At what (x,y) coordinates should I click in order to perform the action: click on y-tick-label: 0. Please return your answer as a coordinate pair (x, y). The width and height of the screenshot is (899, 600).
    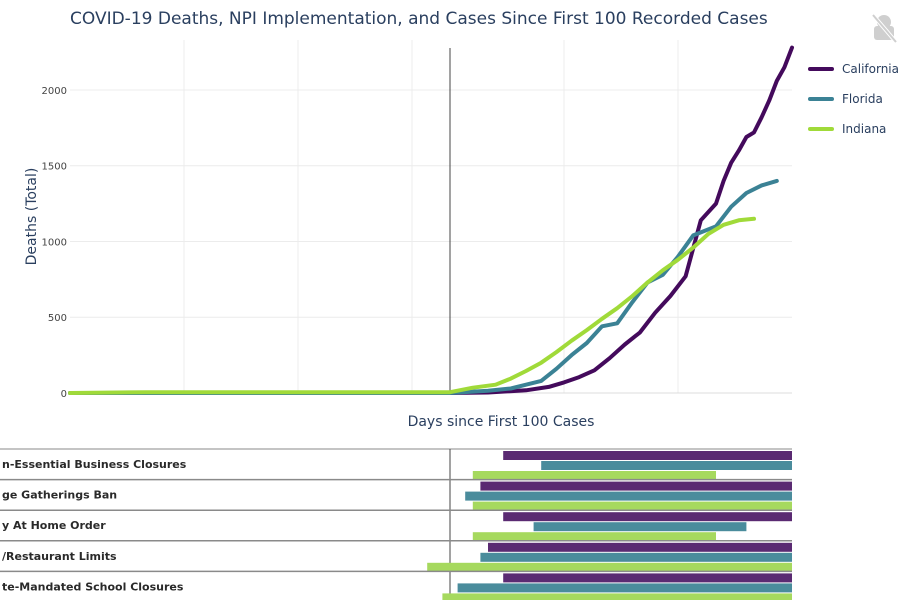
    Looking at the image, I should click on (64, 394).